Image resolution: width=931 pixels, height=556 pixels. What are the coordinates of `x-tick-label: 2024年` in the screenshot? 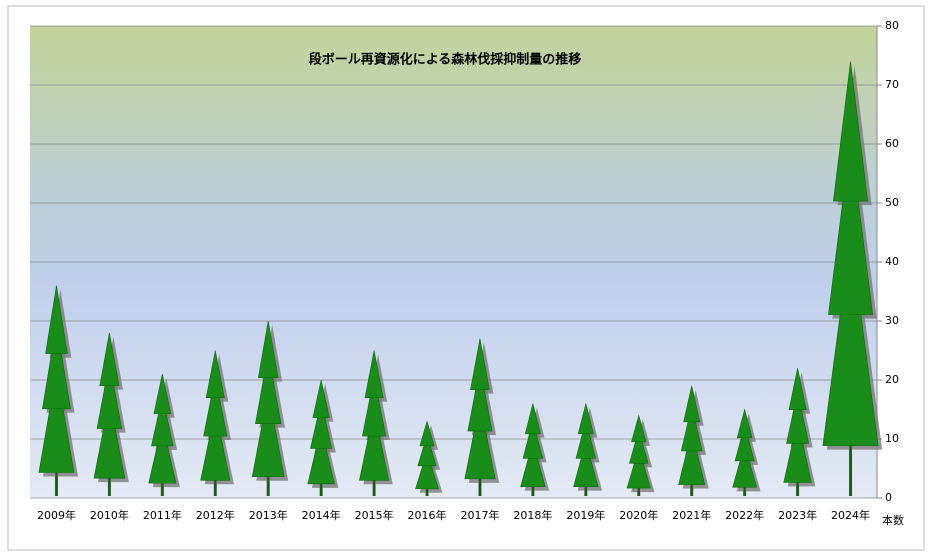 It's located at (850, 515).